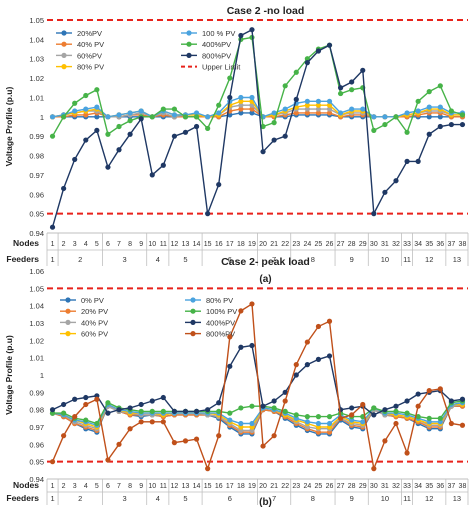 The height and width of the screenshot is (513, 474). I want to click on y-tick-label: 0.98, so click(36, 410).